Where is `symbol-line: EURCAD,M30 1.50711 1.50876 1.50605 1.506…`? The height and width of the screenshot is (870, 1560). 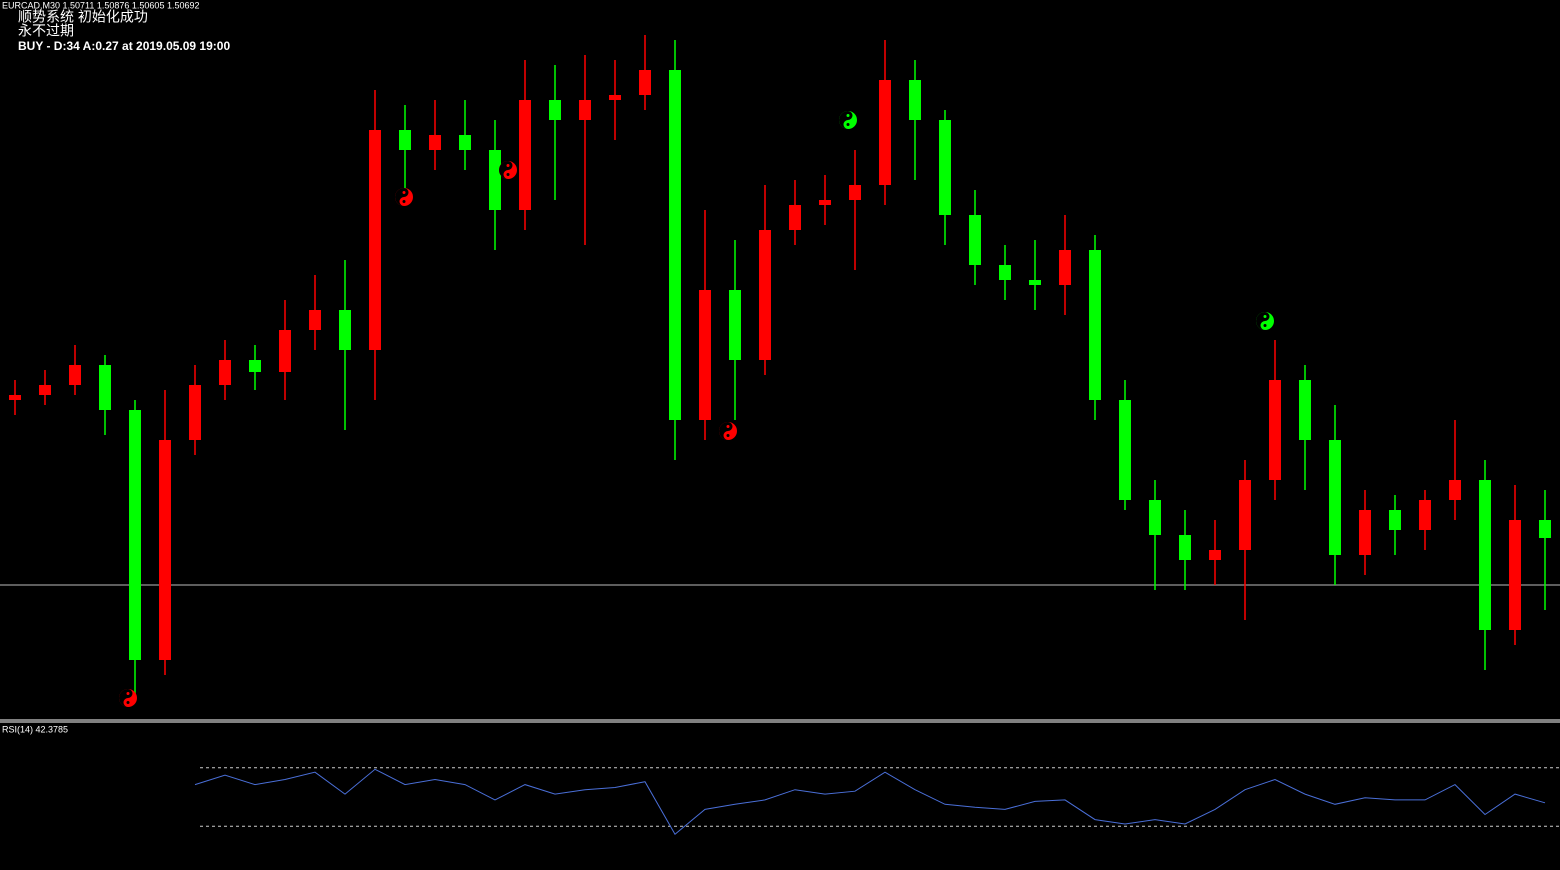 symbol-line: EURCAD,M30 1.50711 1.50876 1.50605 1.506… is located at coordinates (100, 5).